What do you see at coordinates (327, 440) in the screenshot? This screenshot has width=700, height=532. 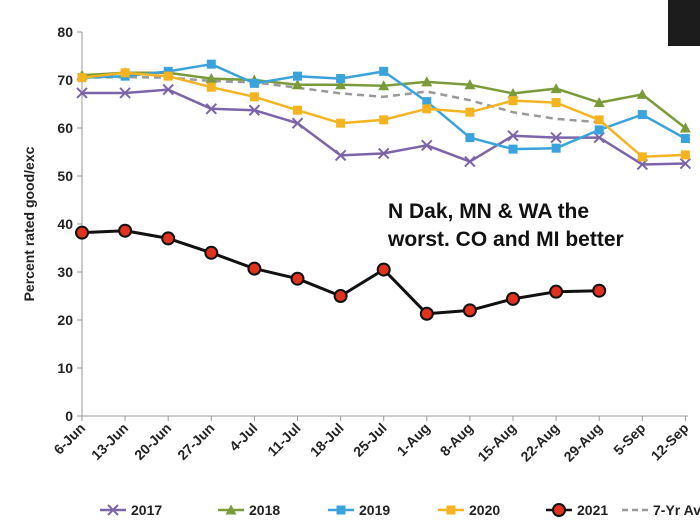 I see `x-tick-label: 18-Jul` at bounding box center [327, 440].